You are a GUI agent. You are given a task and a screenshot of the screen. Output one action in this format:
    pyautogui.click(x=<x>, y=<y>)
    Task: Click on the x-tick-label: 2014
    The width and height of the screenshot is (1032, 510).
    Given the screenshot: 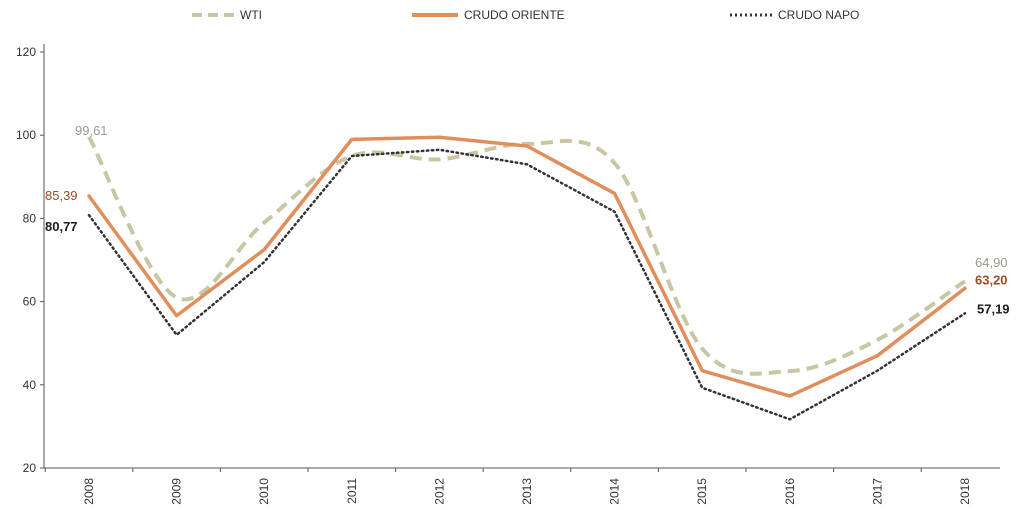 What is the action you would take?
    pyautogui.click(x=615, y=491)
    